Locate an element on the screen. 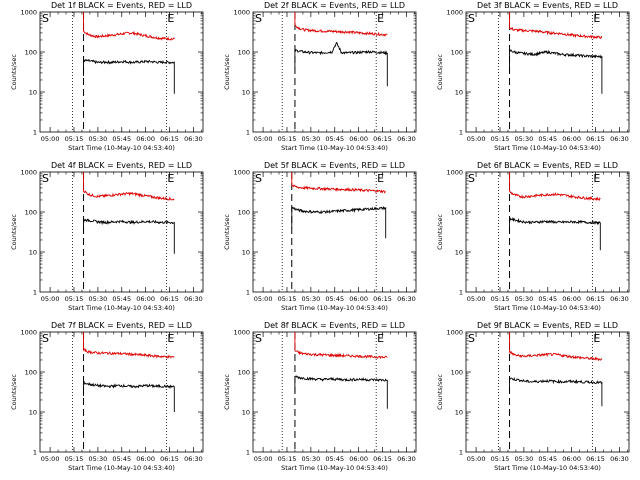 This screenshot has width=640, height=480. panel-title: Det 5f BLACK = Events, RED = LLD is located at coordinates (334, 165).